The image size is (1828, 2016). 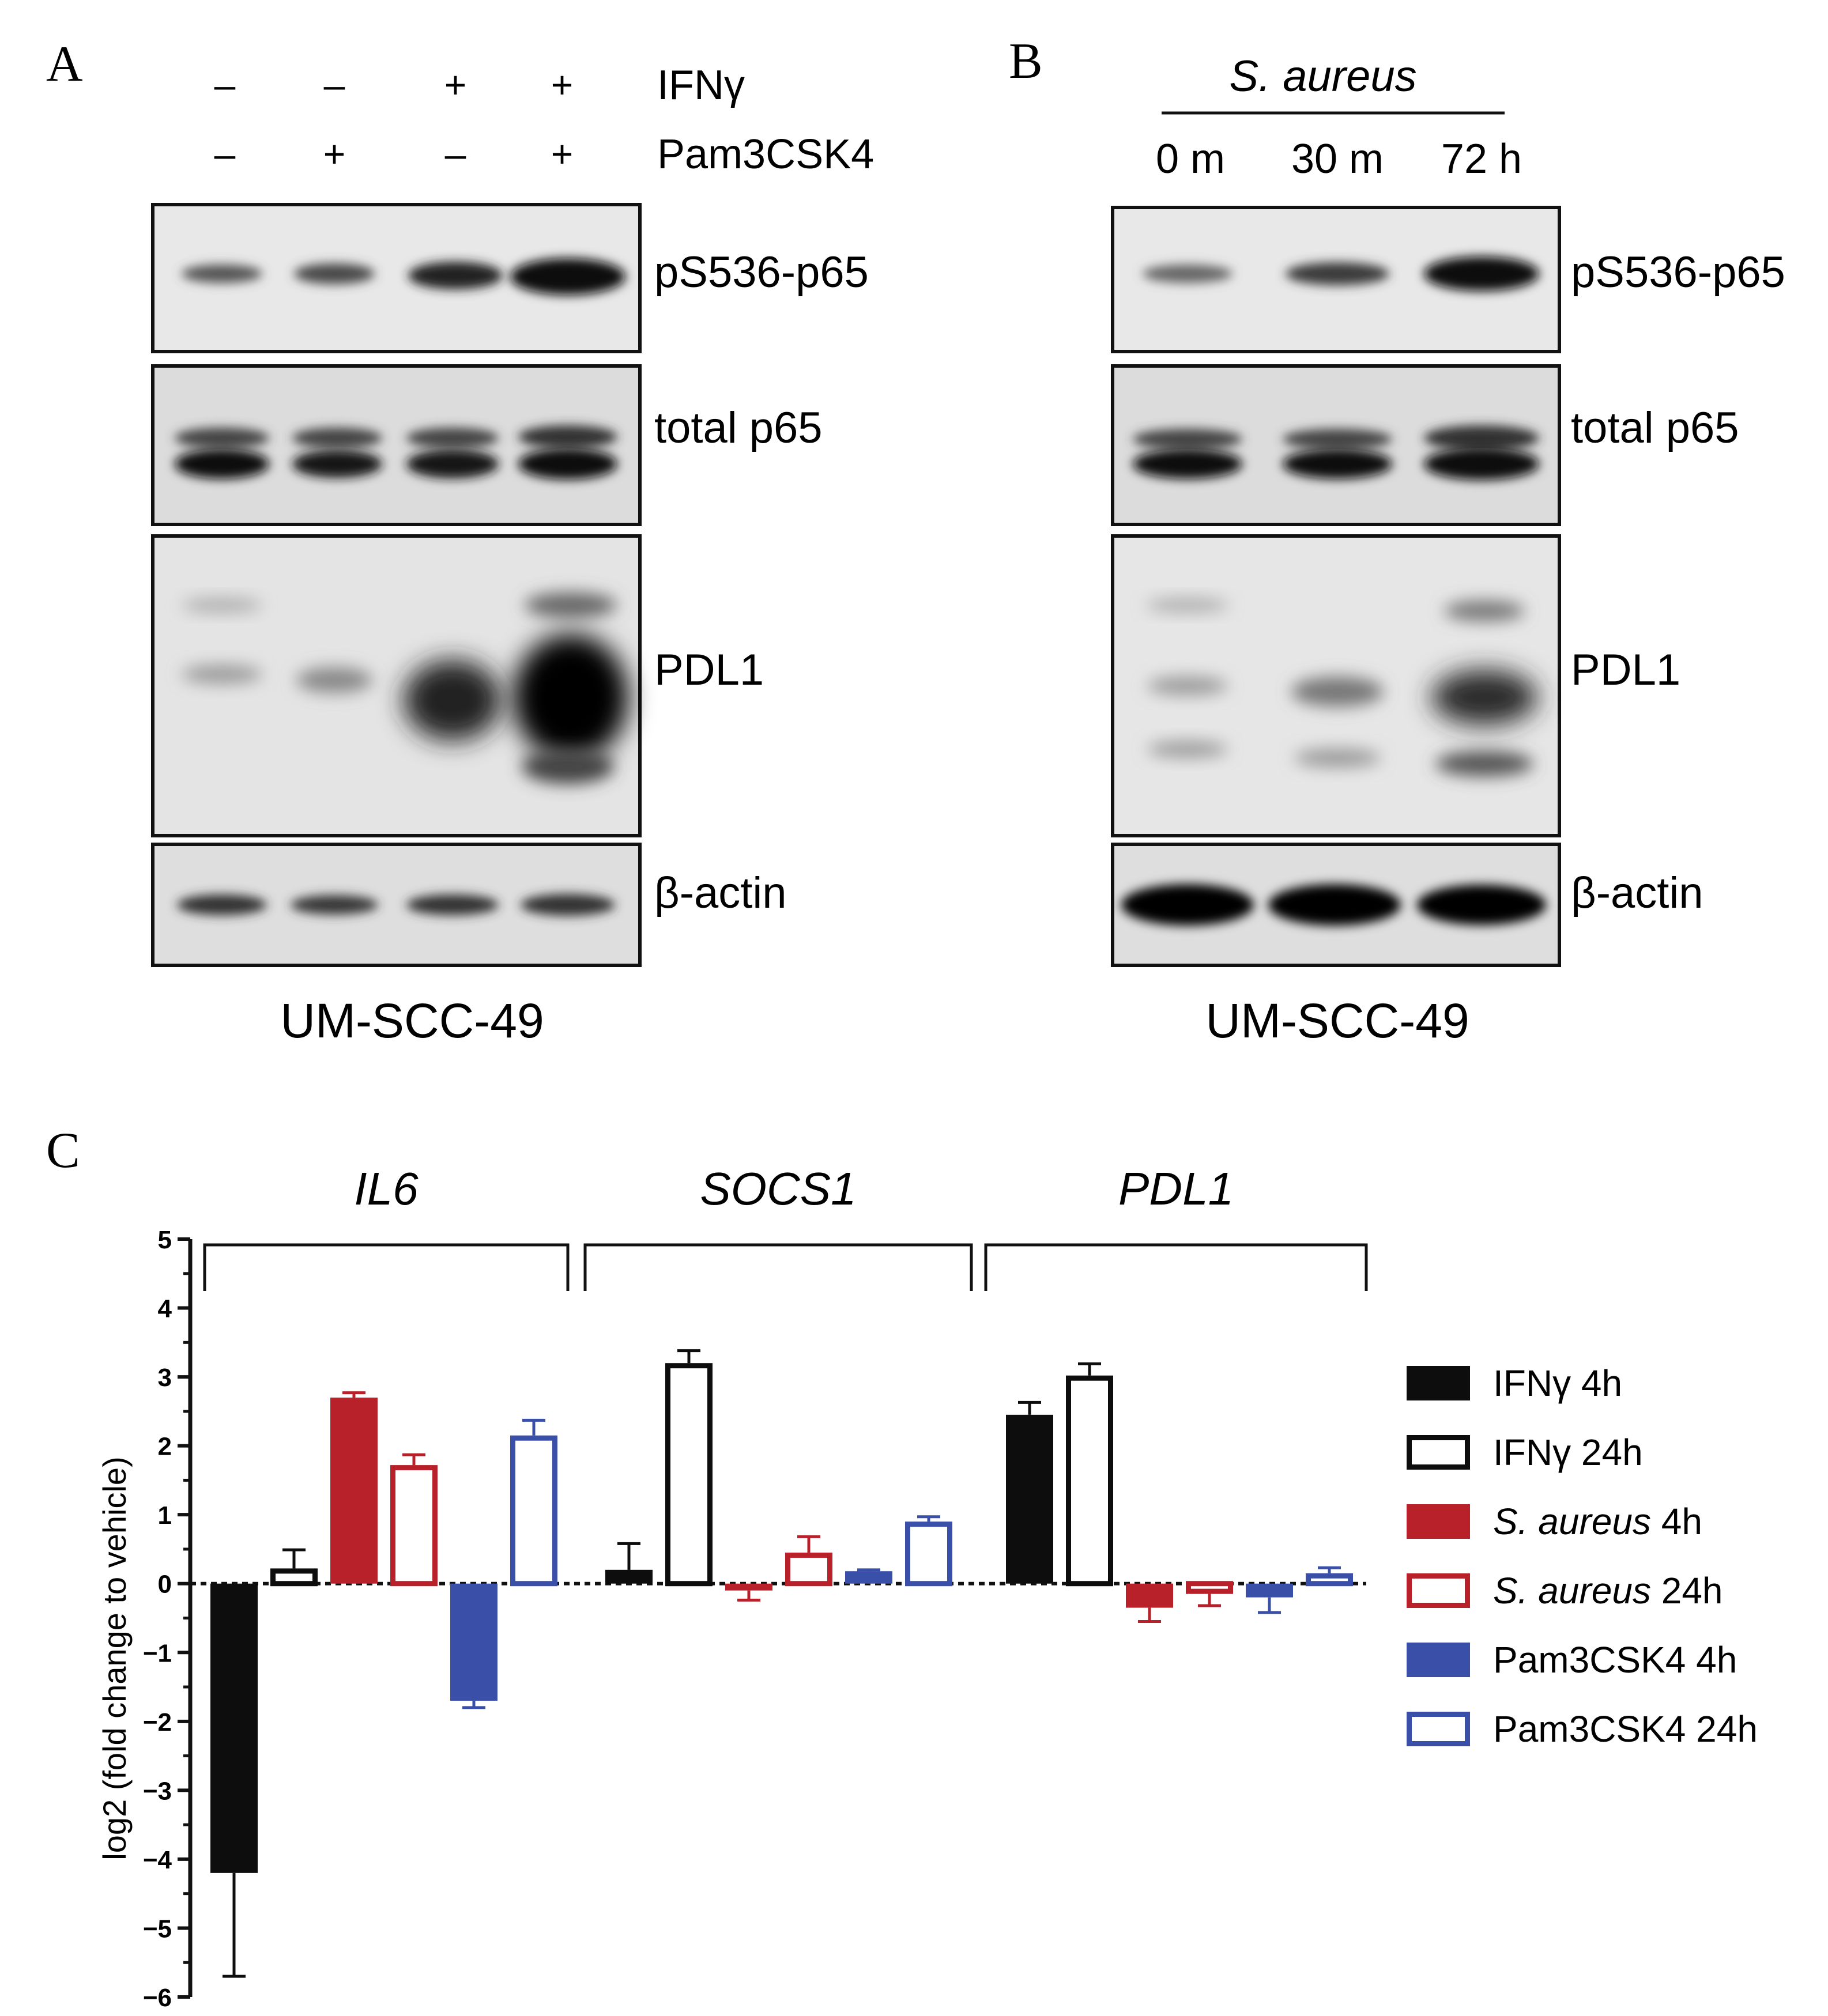 I want to click on sign-pam-lane2: +, so click(x=334, y=154).